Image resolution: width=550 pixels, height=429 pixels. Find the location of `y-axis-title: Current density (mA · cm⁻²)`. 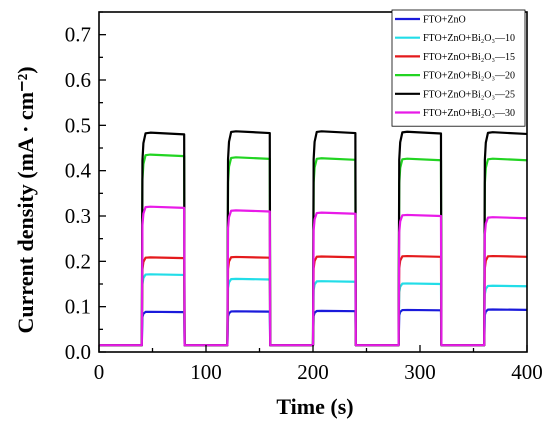

y-axis-title: Current density (mA · cm⁻²) is located at coordinates (25, 199).